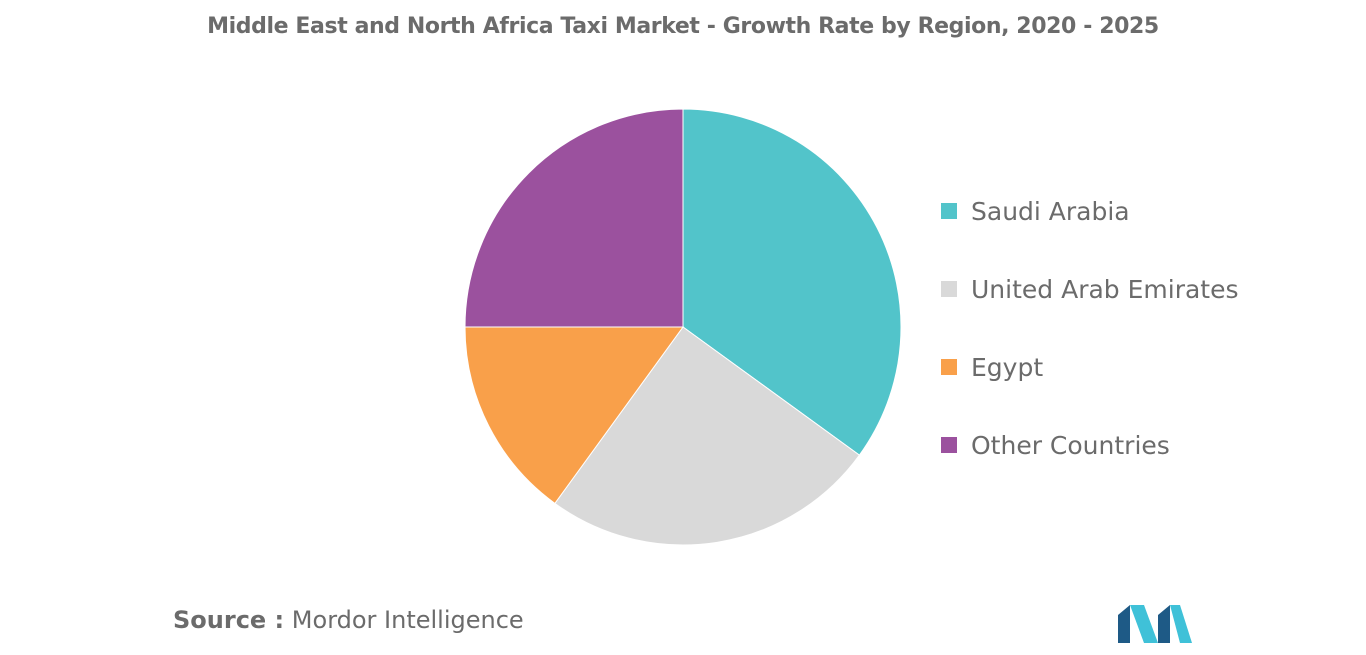 This screenshot has height=655, width=1366. Describe the element at coordinates (1050, 211) in the screenshot. I see `legend-label: Saudi Arabia` at that location.